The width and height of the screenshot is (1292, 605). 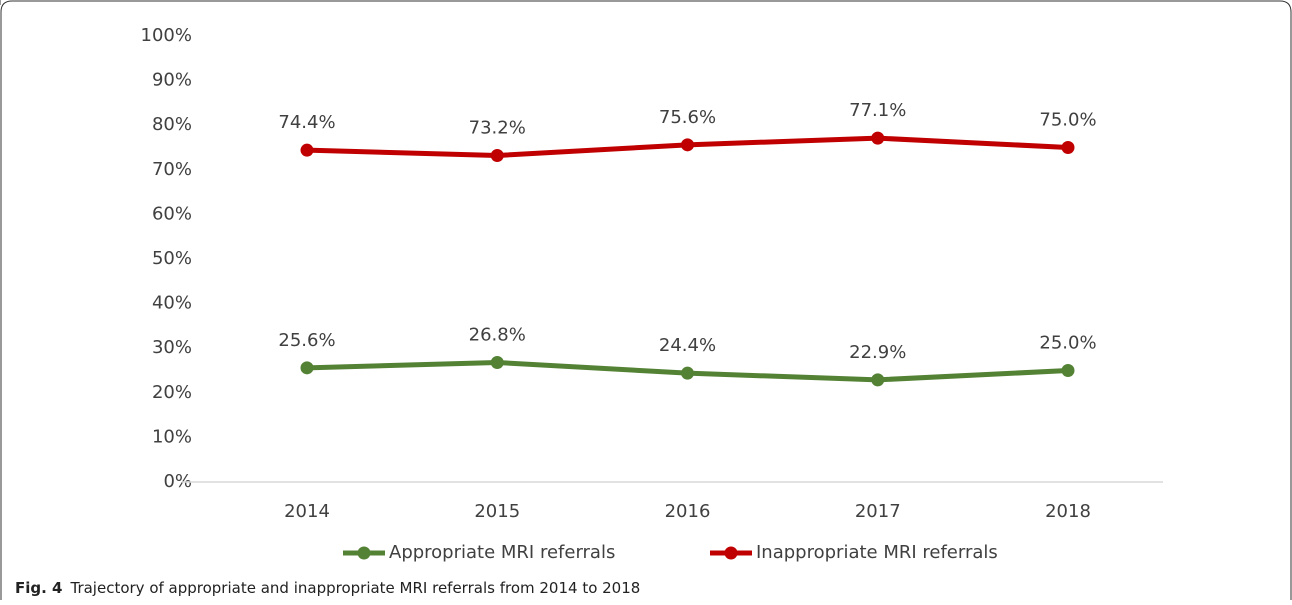 I want to click on data-label: 73.2%, so click(x=497, y=128).